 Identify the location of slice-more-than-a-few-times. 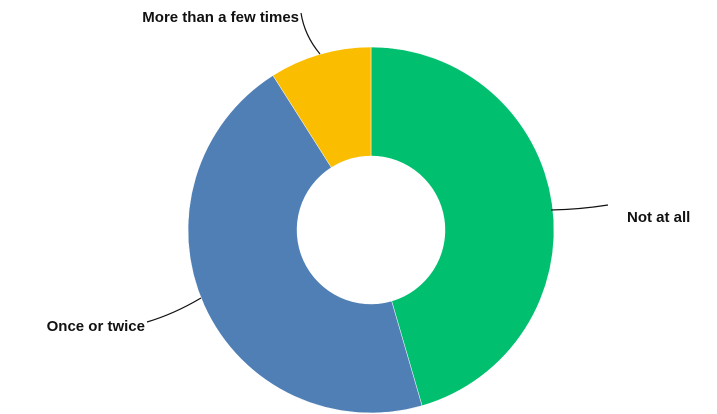
(322, 107).